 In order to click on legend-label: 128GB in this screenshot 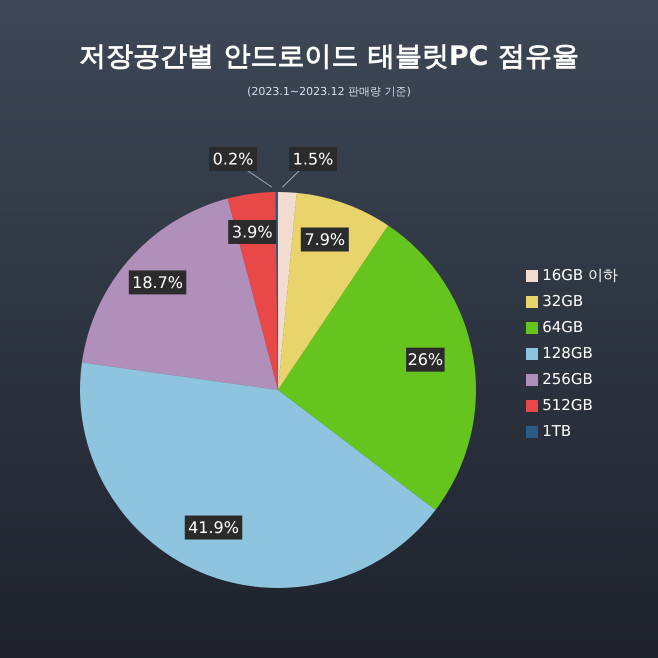, I will do `click(567, 353)`.